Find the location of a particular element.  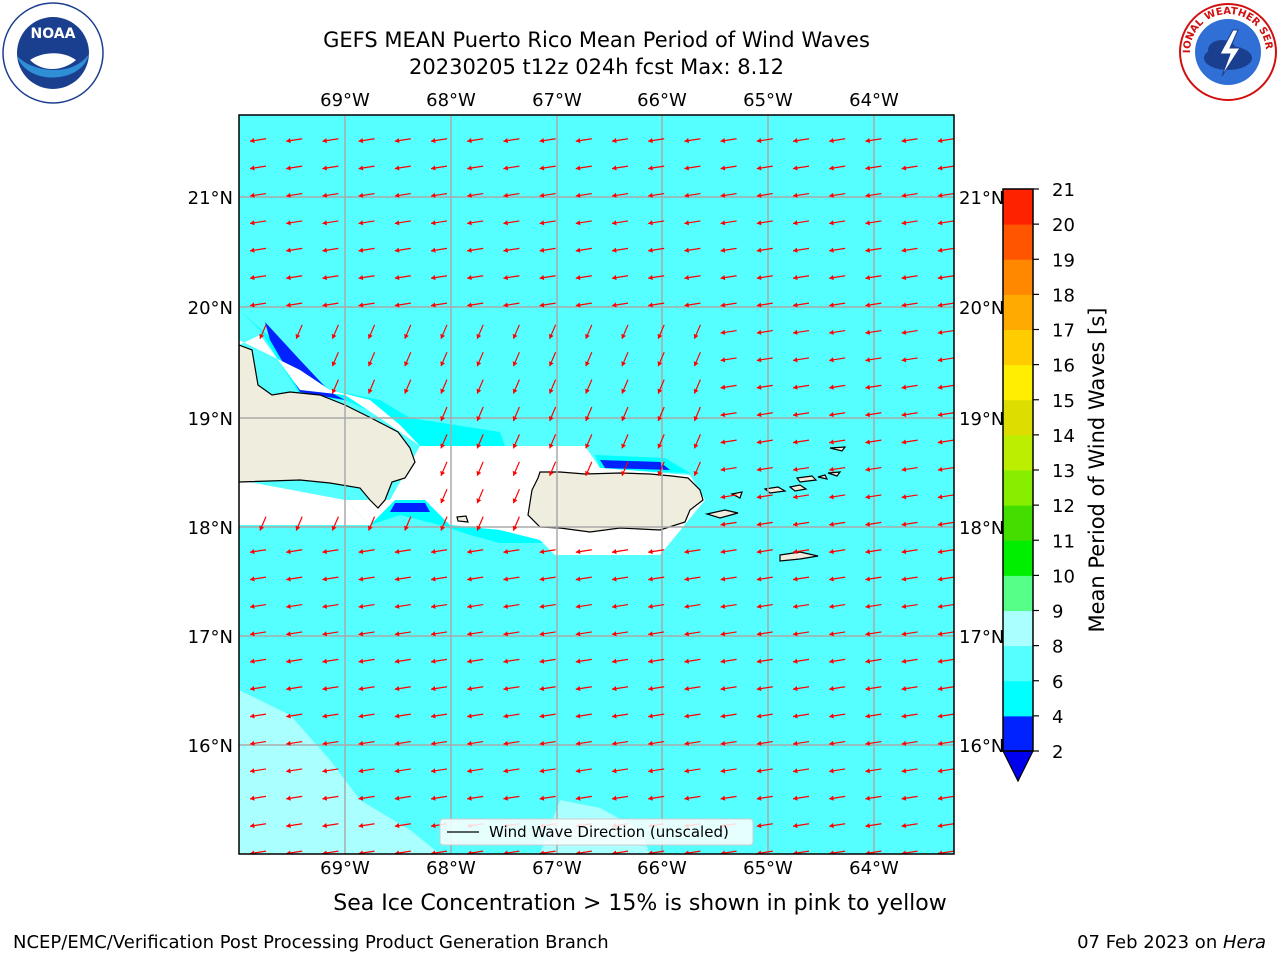

footer-date-text: 07 Feb 2023 on is located at coordinates (1150, 942).